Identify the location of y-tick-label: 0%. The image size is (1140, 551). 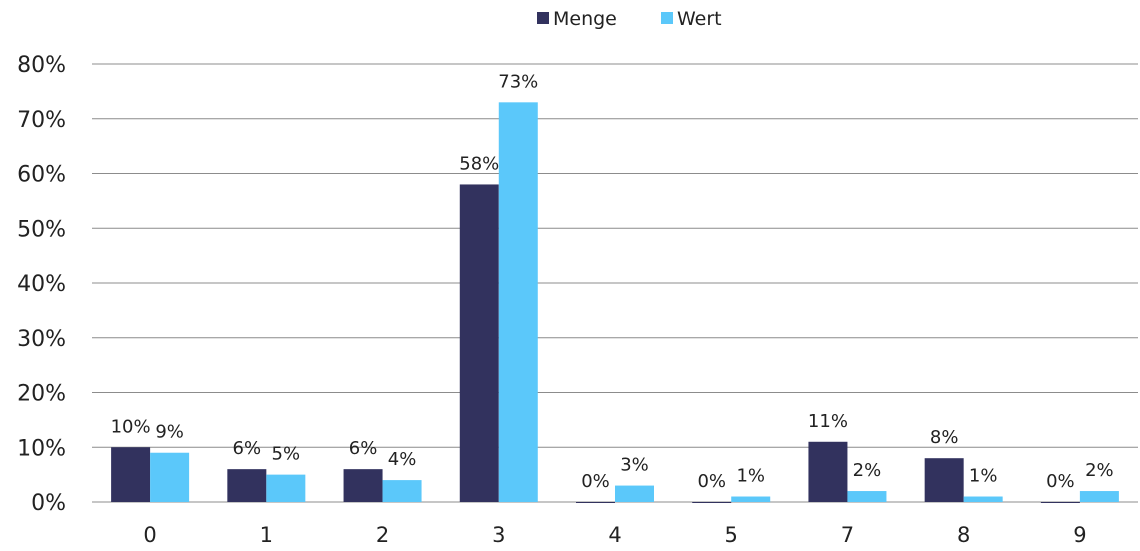
(48, 503).